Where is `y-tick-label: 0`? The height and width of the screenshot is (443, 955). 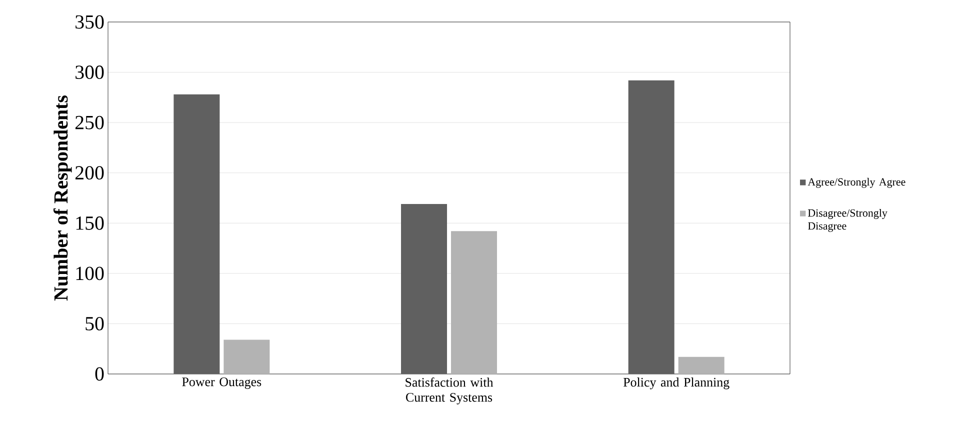 y-tick-label: 0 is located at coordinates (99, 374).